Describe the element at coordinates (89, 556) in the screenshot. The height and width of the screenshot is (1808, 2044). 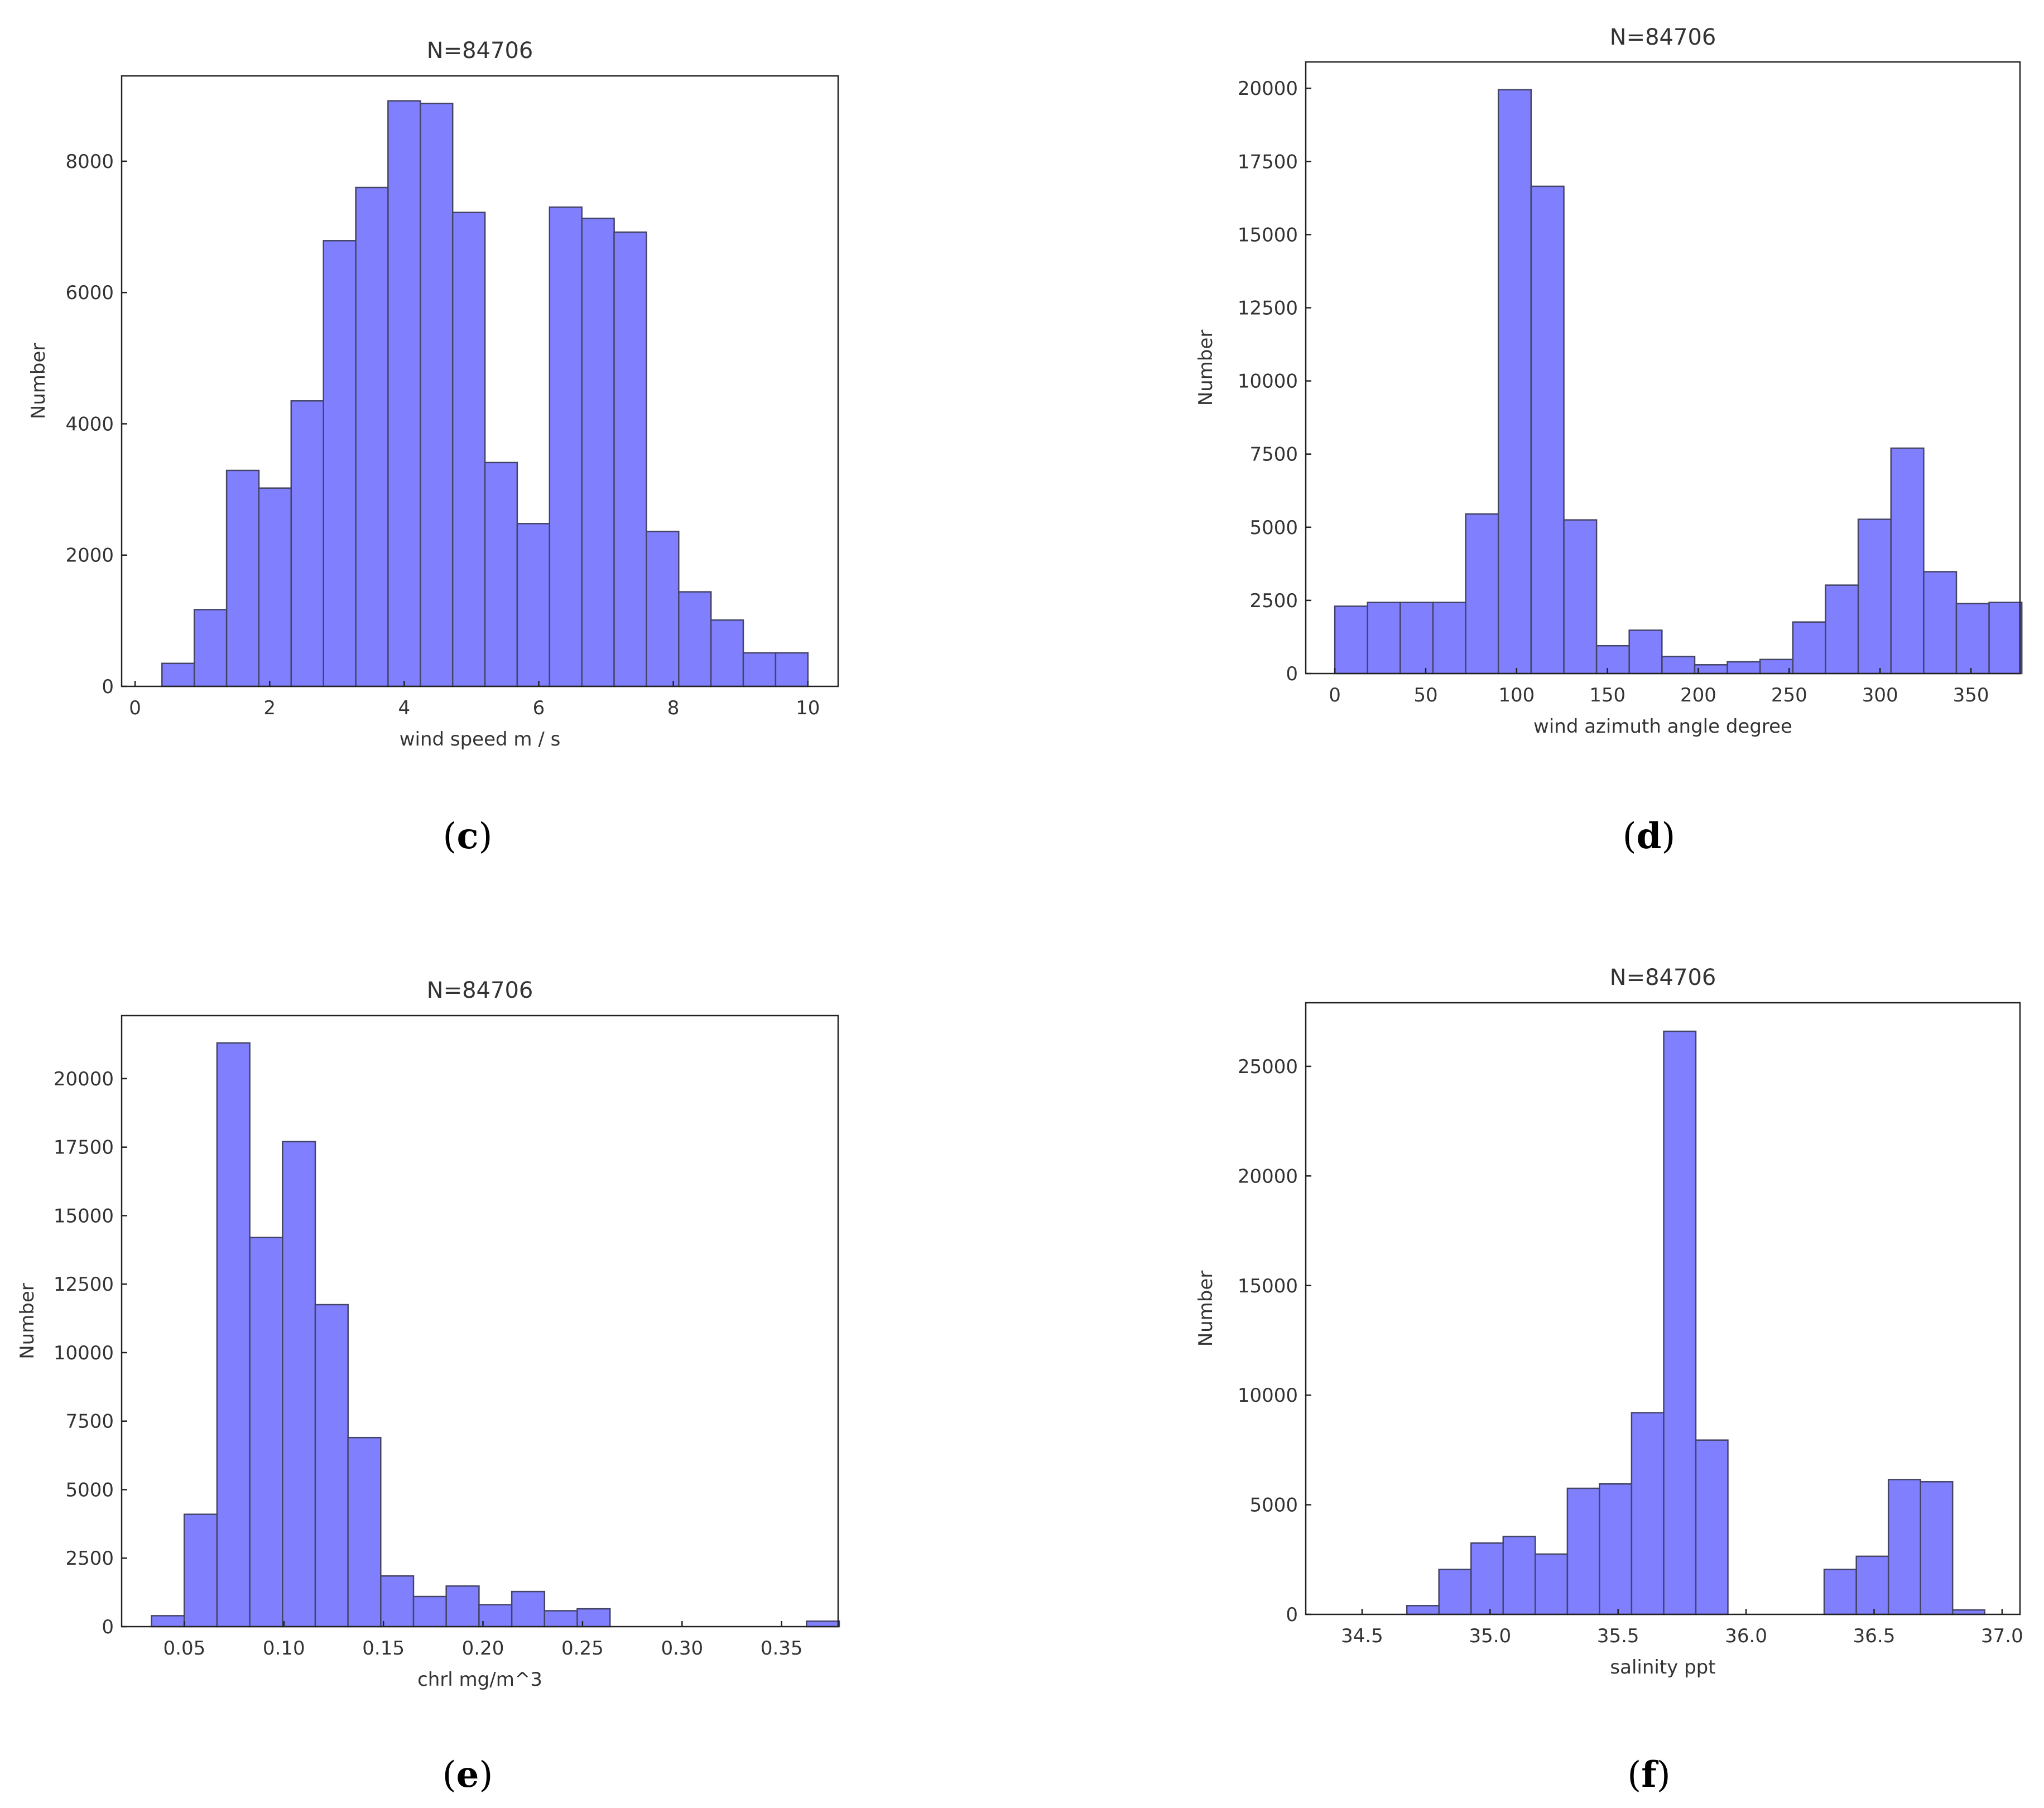
I see `y-tick-label: 2000` at that location.